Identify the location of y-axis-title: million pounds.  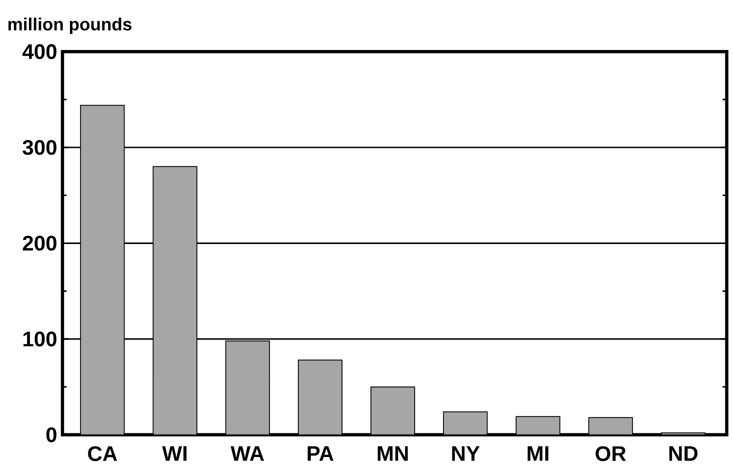
(70, 26).